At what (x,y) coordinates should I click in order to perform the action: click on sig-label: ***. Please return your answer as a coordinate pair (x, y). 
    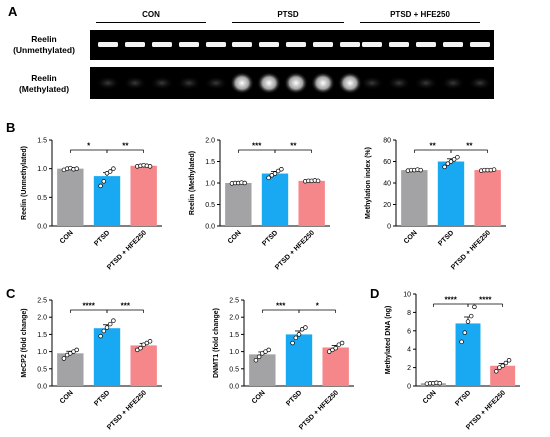
    Looking at the image, I should click on (281, 306).